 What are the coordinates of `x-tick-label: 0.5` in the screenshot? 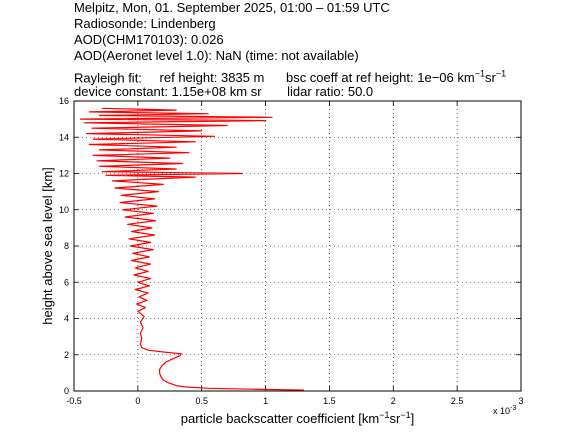 It's located at (201, 401).